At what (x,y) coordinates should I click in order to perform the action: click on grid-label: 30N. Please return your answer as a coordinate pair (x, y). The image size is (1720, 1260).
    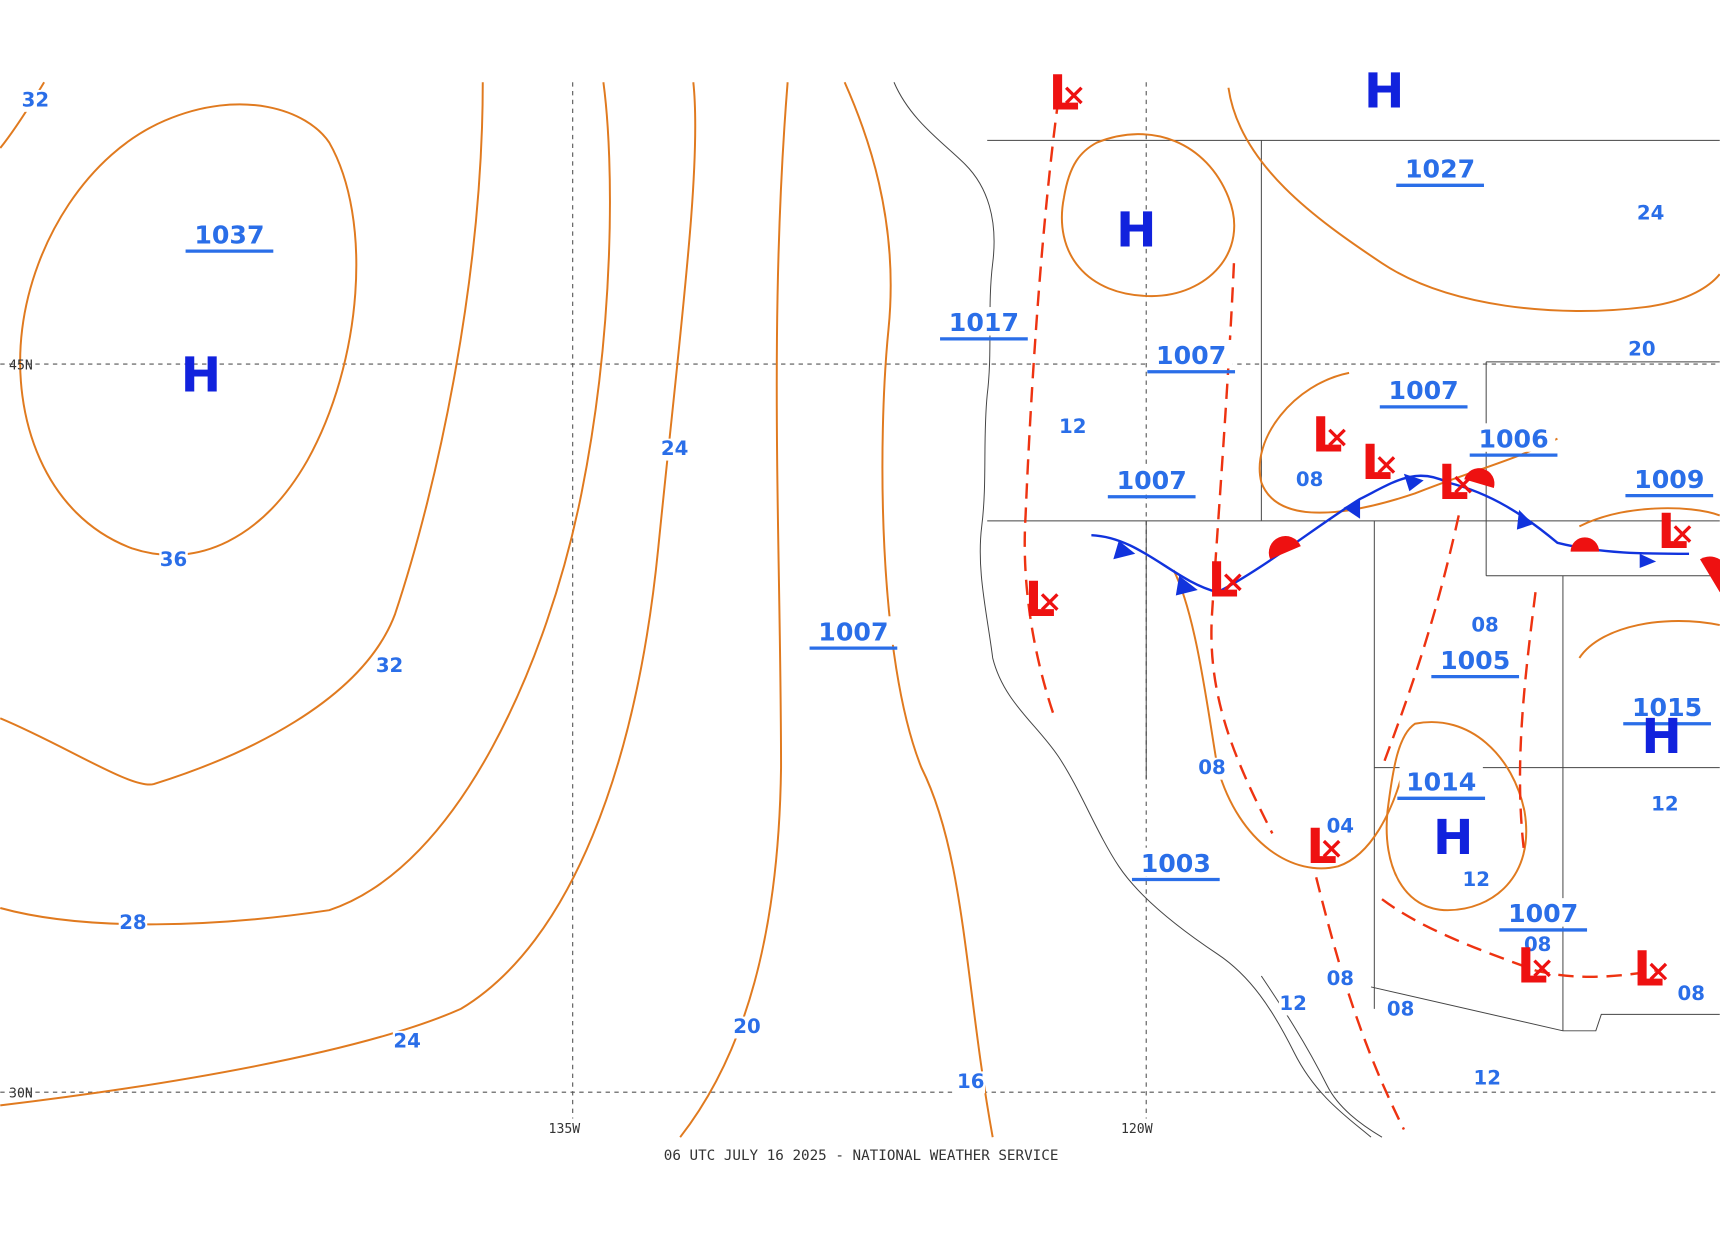
    Looking at the image, I should click on (21, 1094).